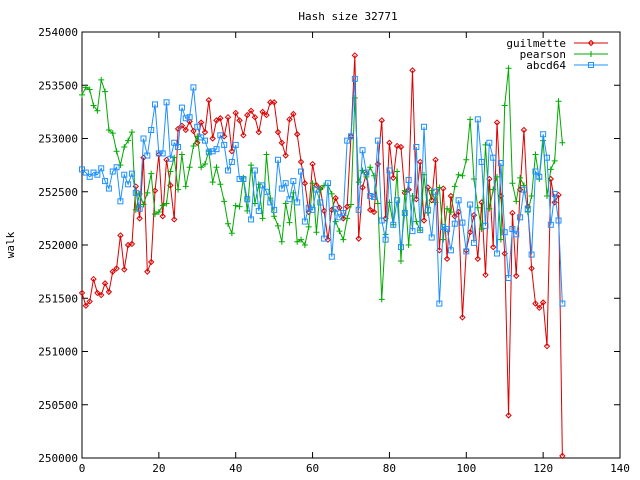 This screenshot has height=480, width=640. Describe the element at coordinates (591, 65) in the screenshot. I see `legend-marker-abcd64` at that location.